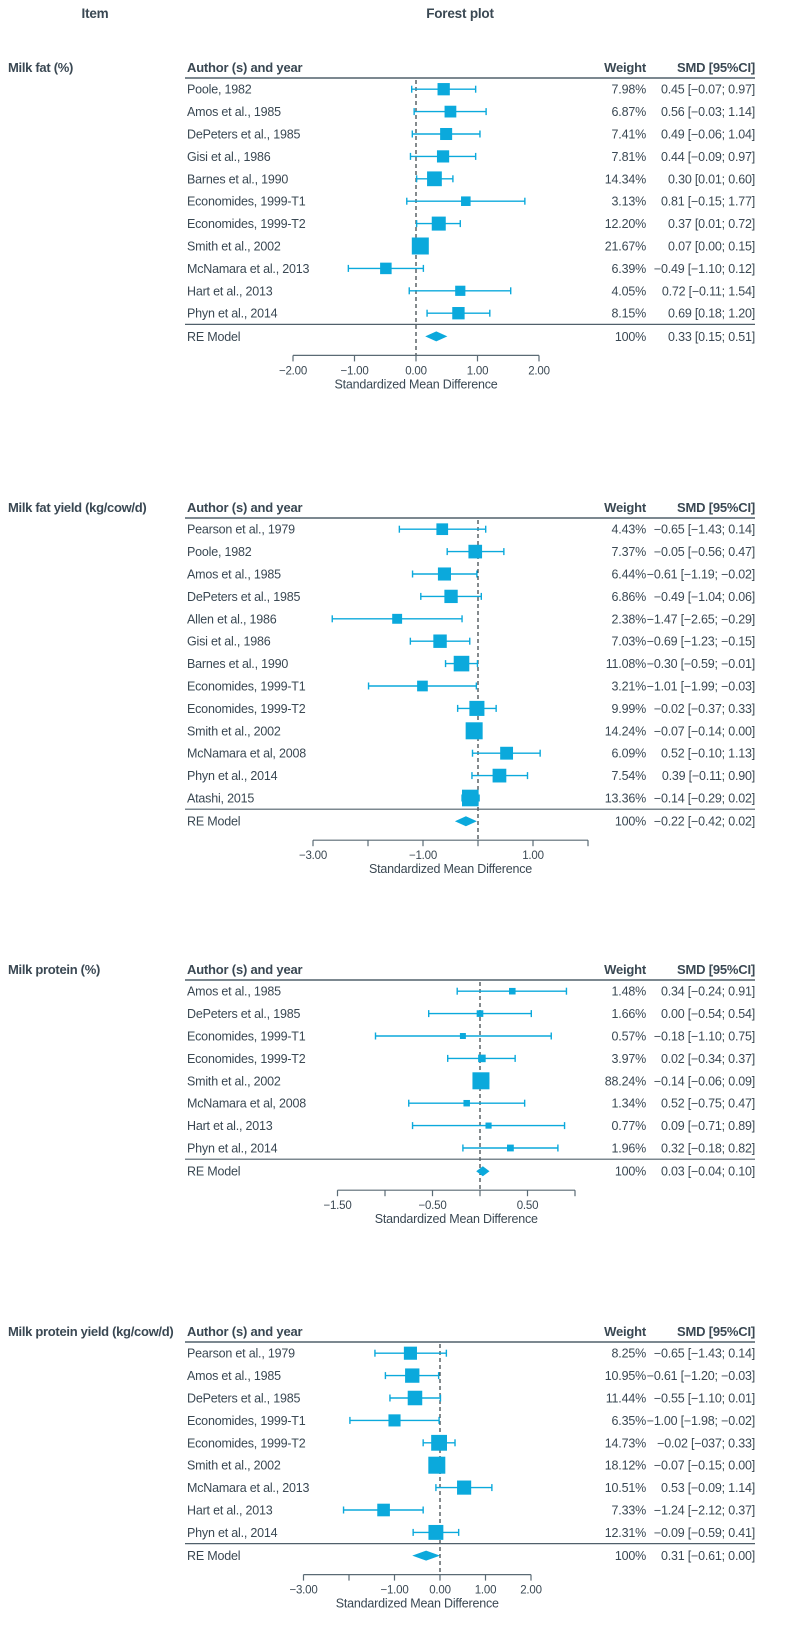 Image resolution: width=785 pixels, height=1628 pixels. I want to click on weight-value: 8.15%, so click(629, 314).